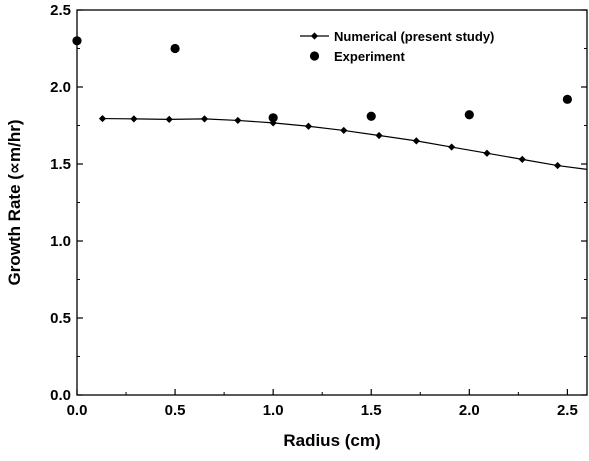 Image resolution: width=589 pixels, height=461 pixels. I want to click on numerical-series-line, so click(345, 143).